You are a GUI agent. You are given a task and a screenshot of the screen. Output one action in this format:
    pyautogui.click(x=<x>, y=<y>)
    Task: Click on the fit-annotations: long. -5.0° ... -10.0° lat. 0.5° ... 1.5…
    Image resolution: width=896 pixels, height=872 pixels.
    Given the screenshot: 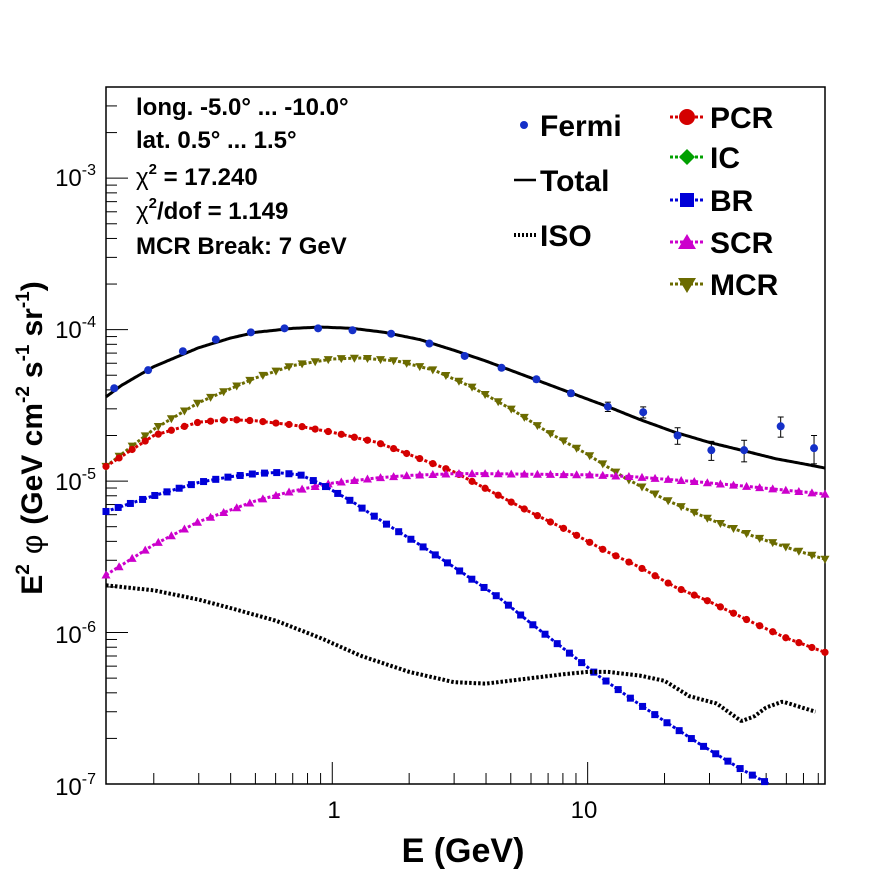 What is the action you would take?
    pyautogui.click(x=242, y=177)
    